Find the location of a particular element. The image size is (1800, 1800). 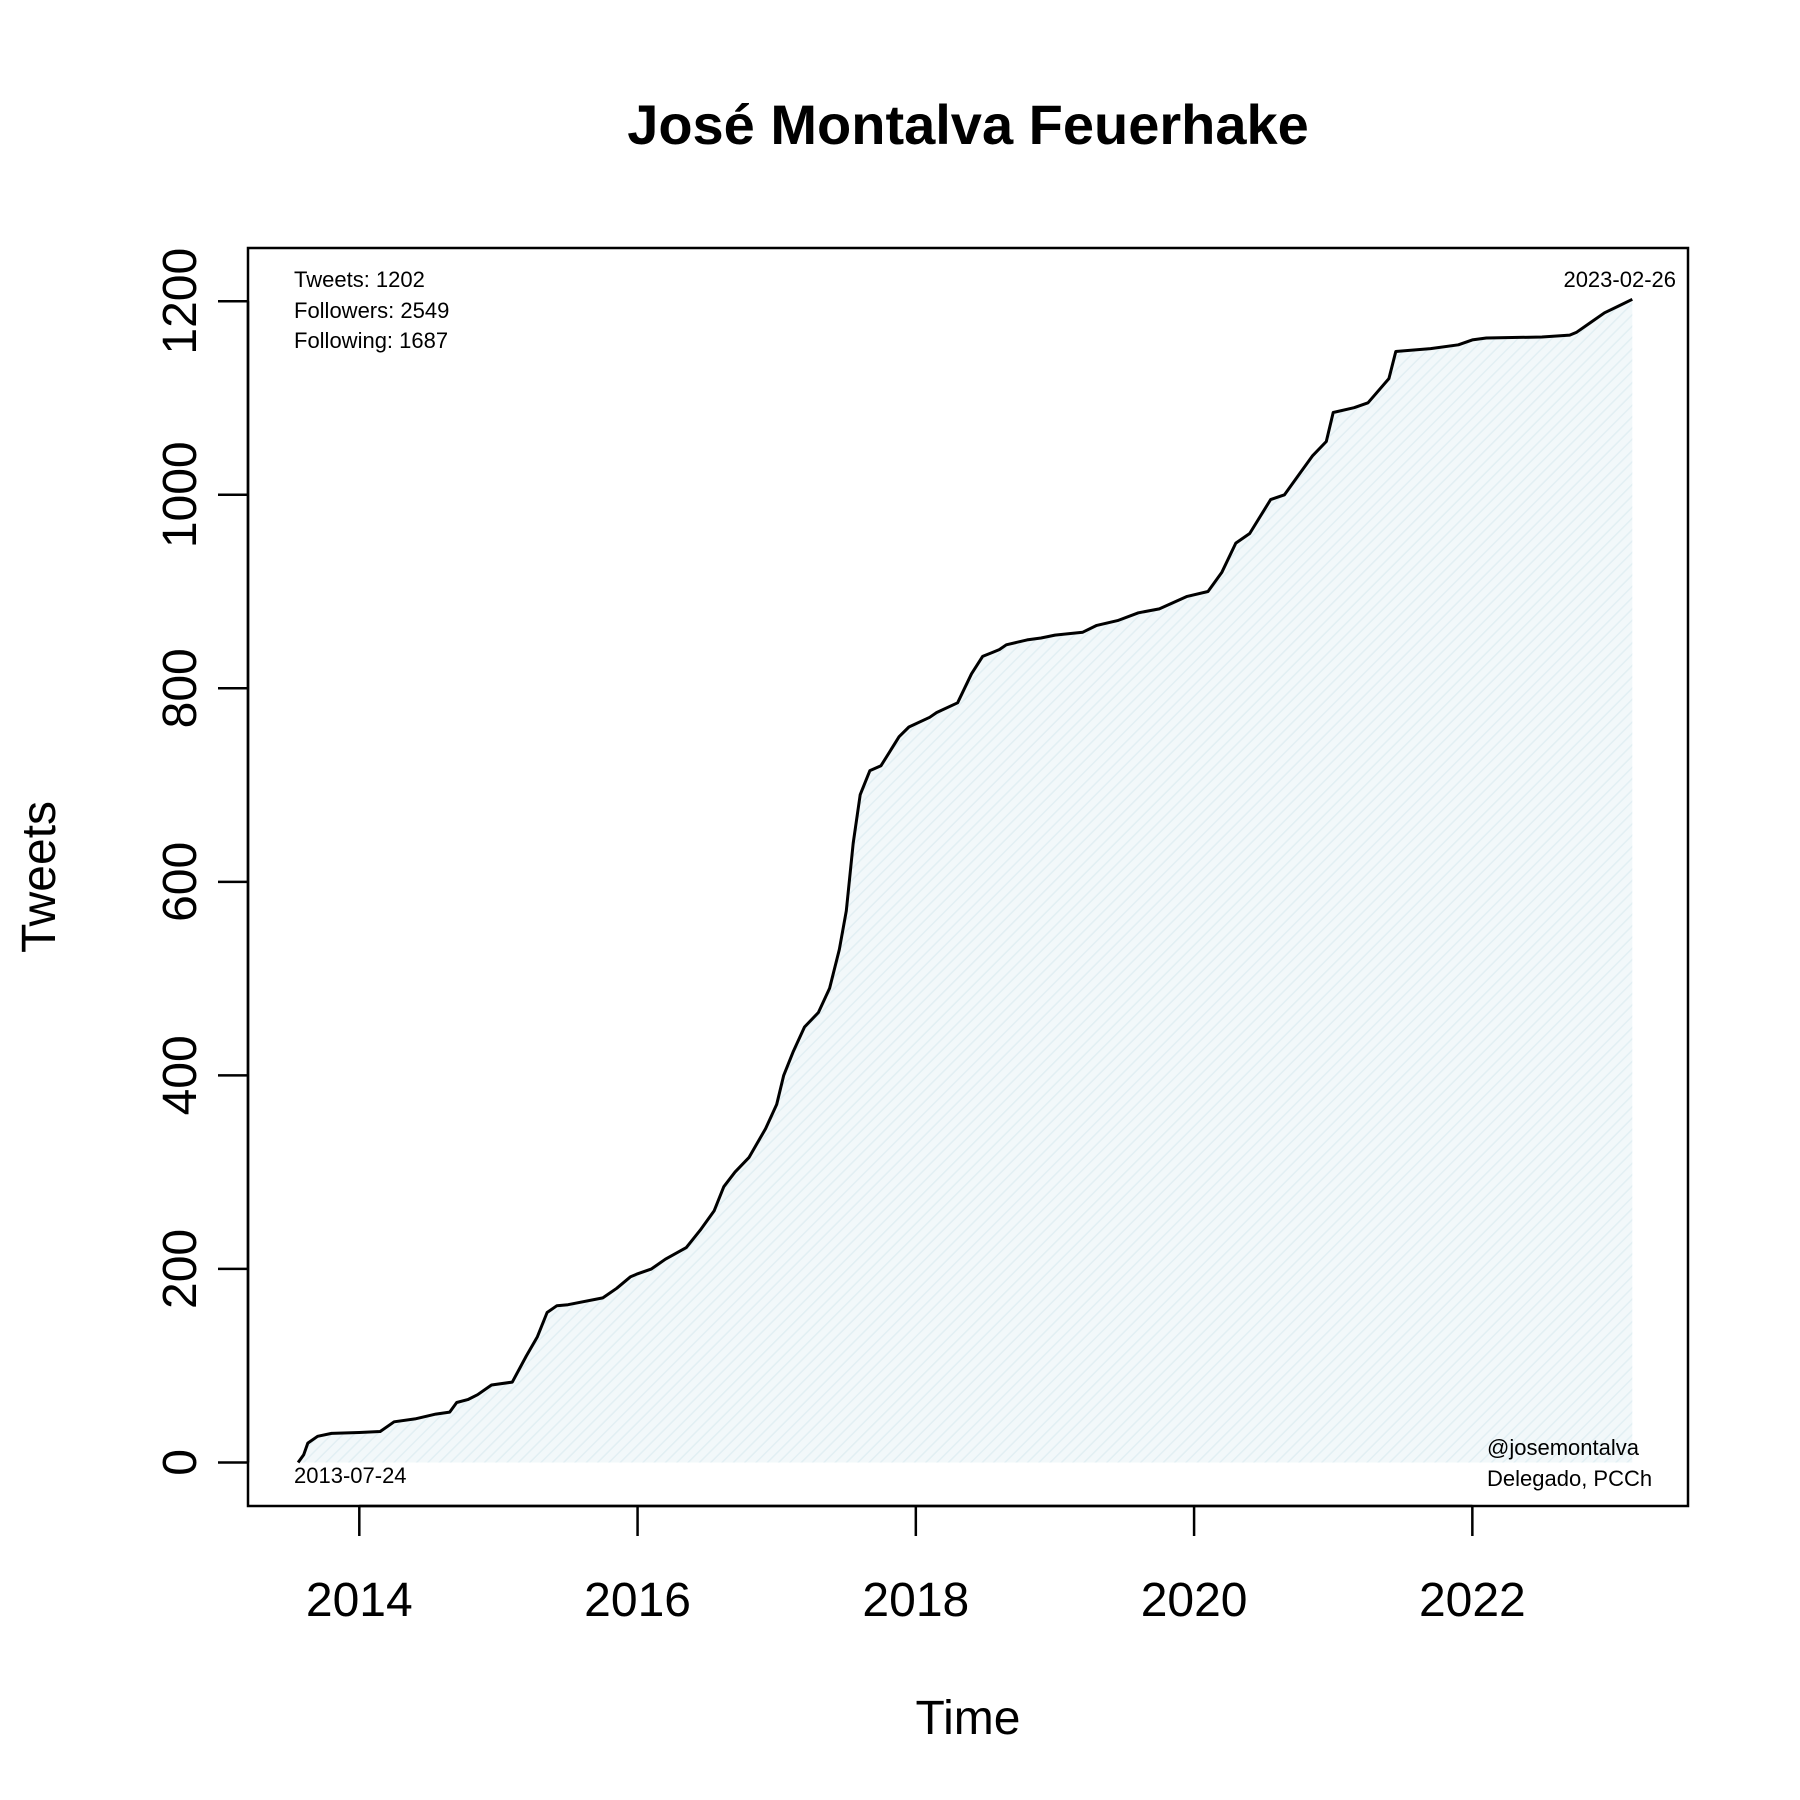

x-axis: 2014 2016 2018 2020 2022 is located at coordinates (916, 1565).